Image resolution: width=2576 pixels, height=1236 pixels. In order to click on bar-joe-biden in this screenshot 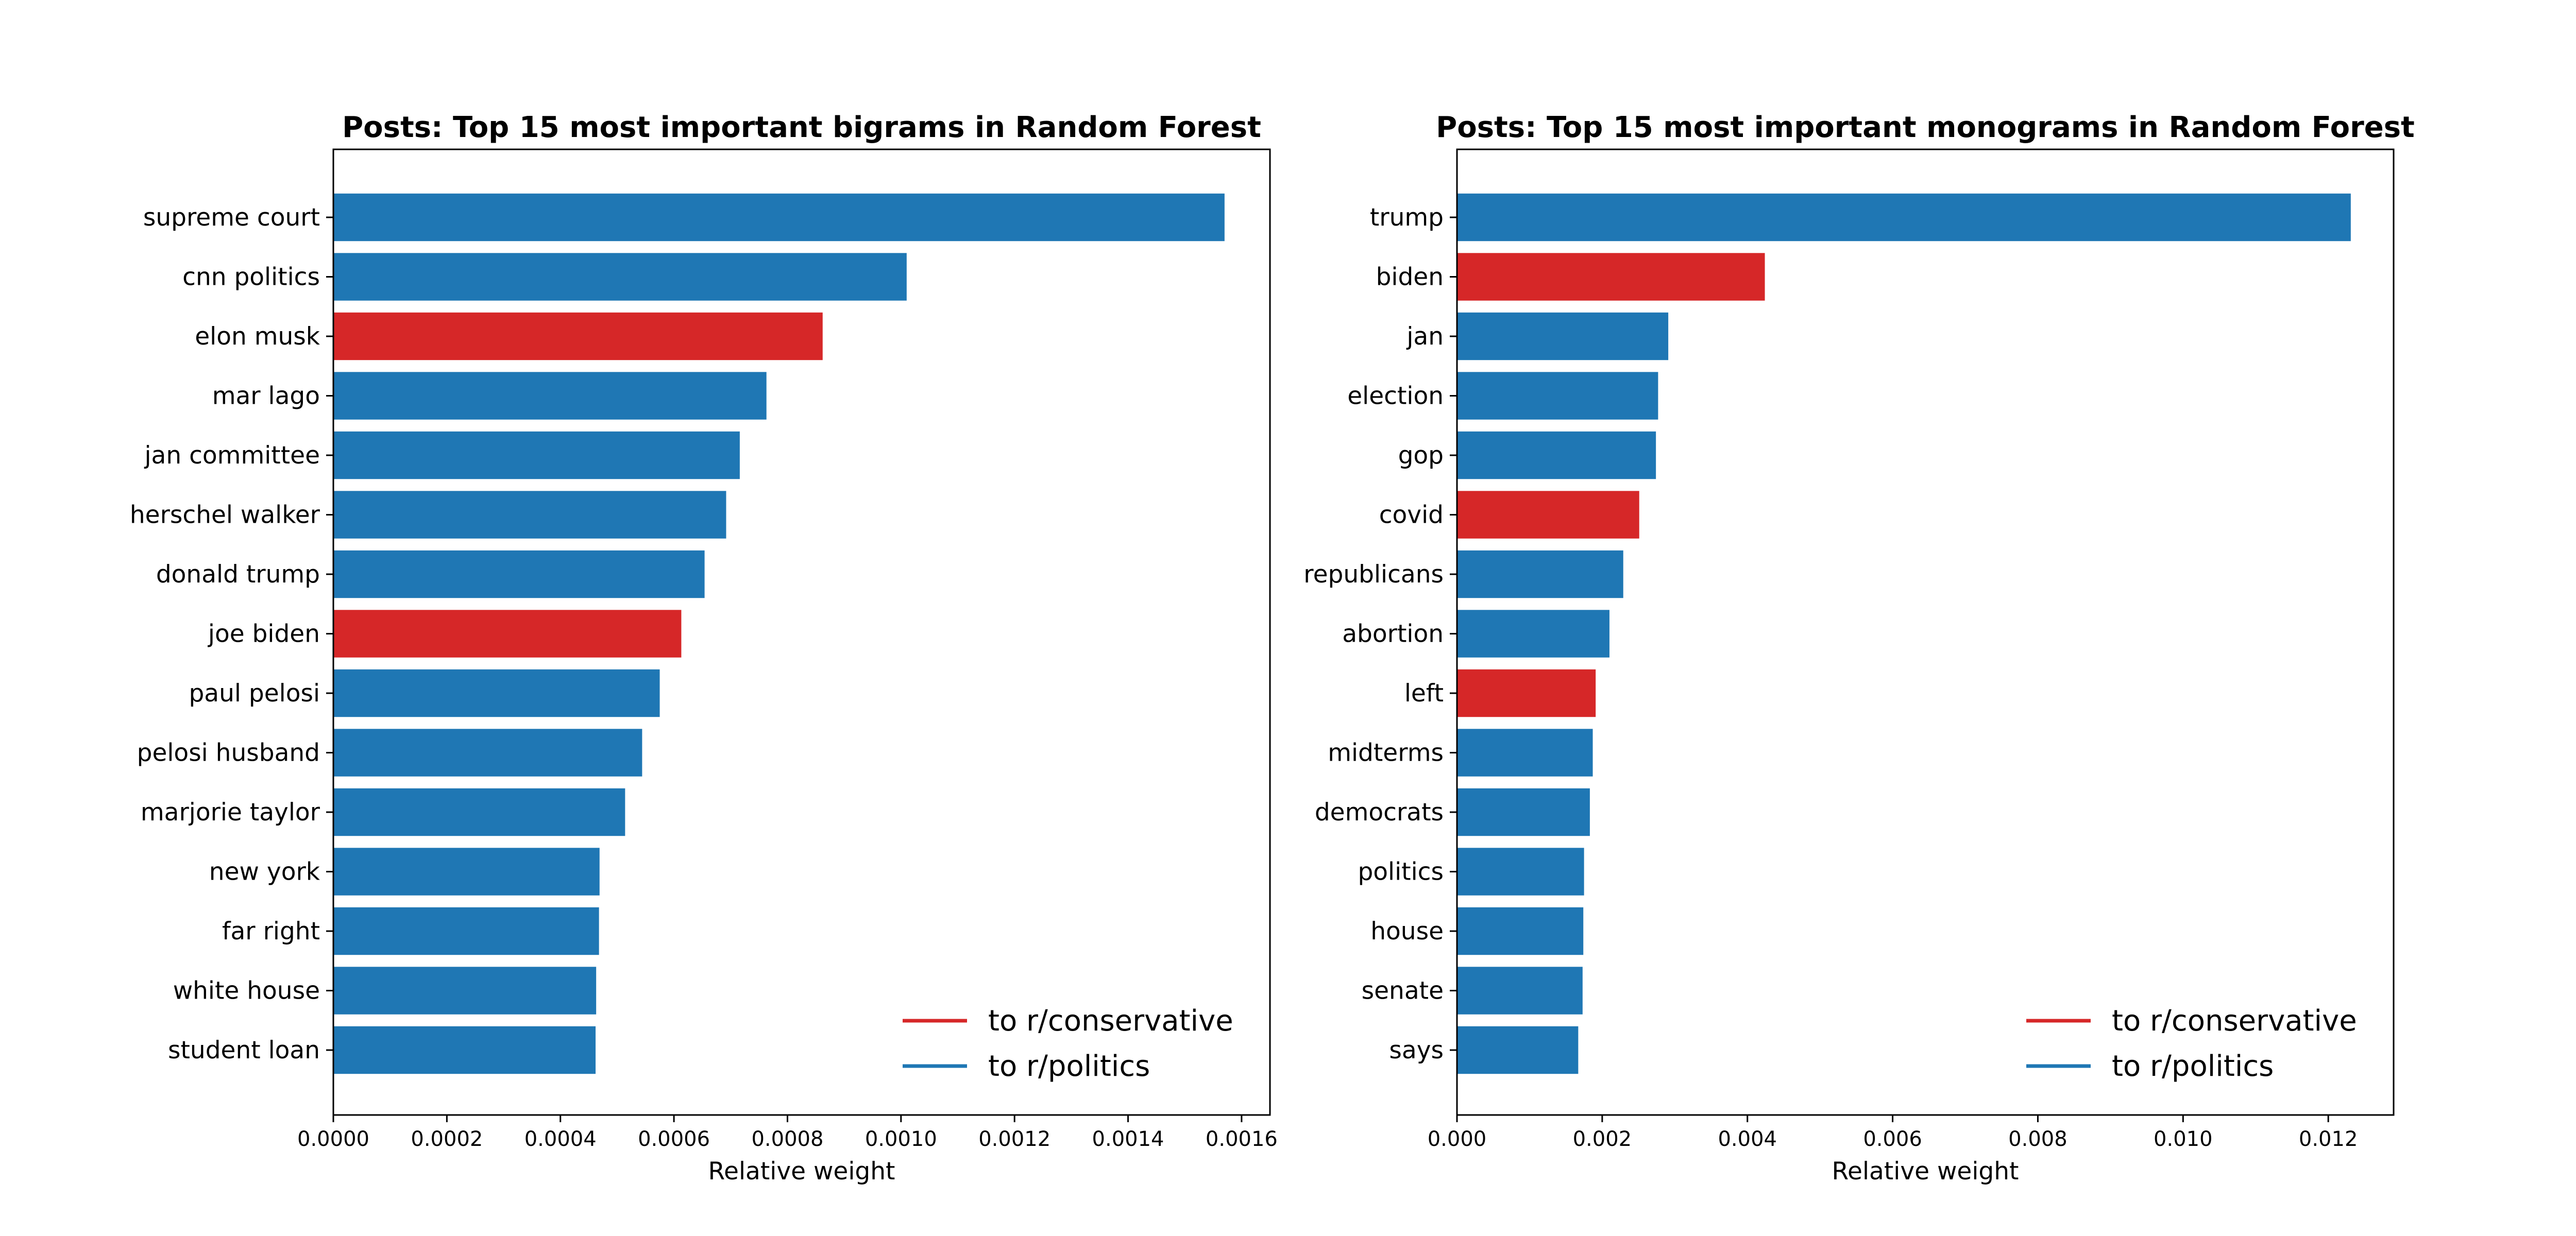, I will do `click(507, 634)`.